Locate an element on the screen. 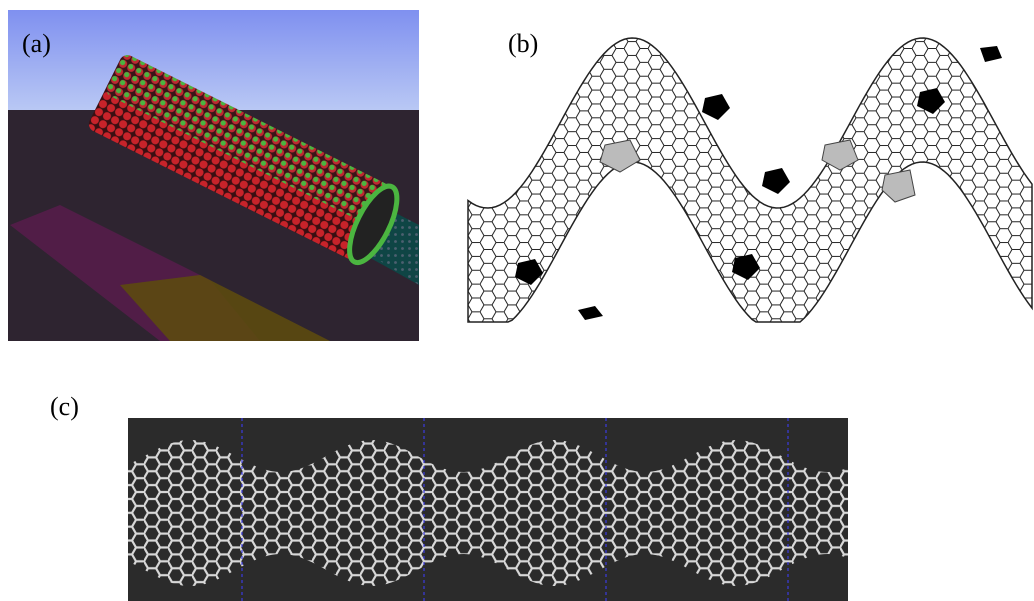  nanotube is located at coordinates (244, 160).